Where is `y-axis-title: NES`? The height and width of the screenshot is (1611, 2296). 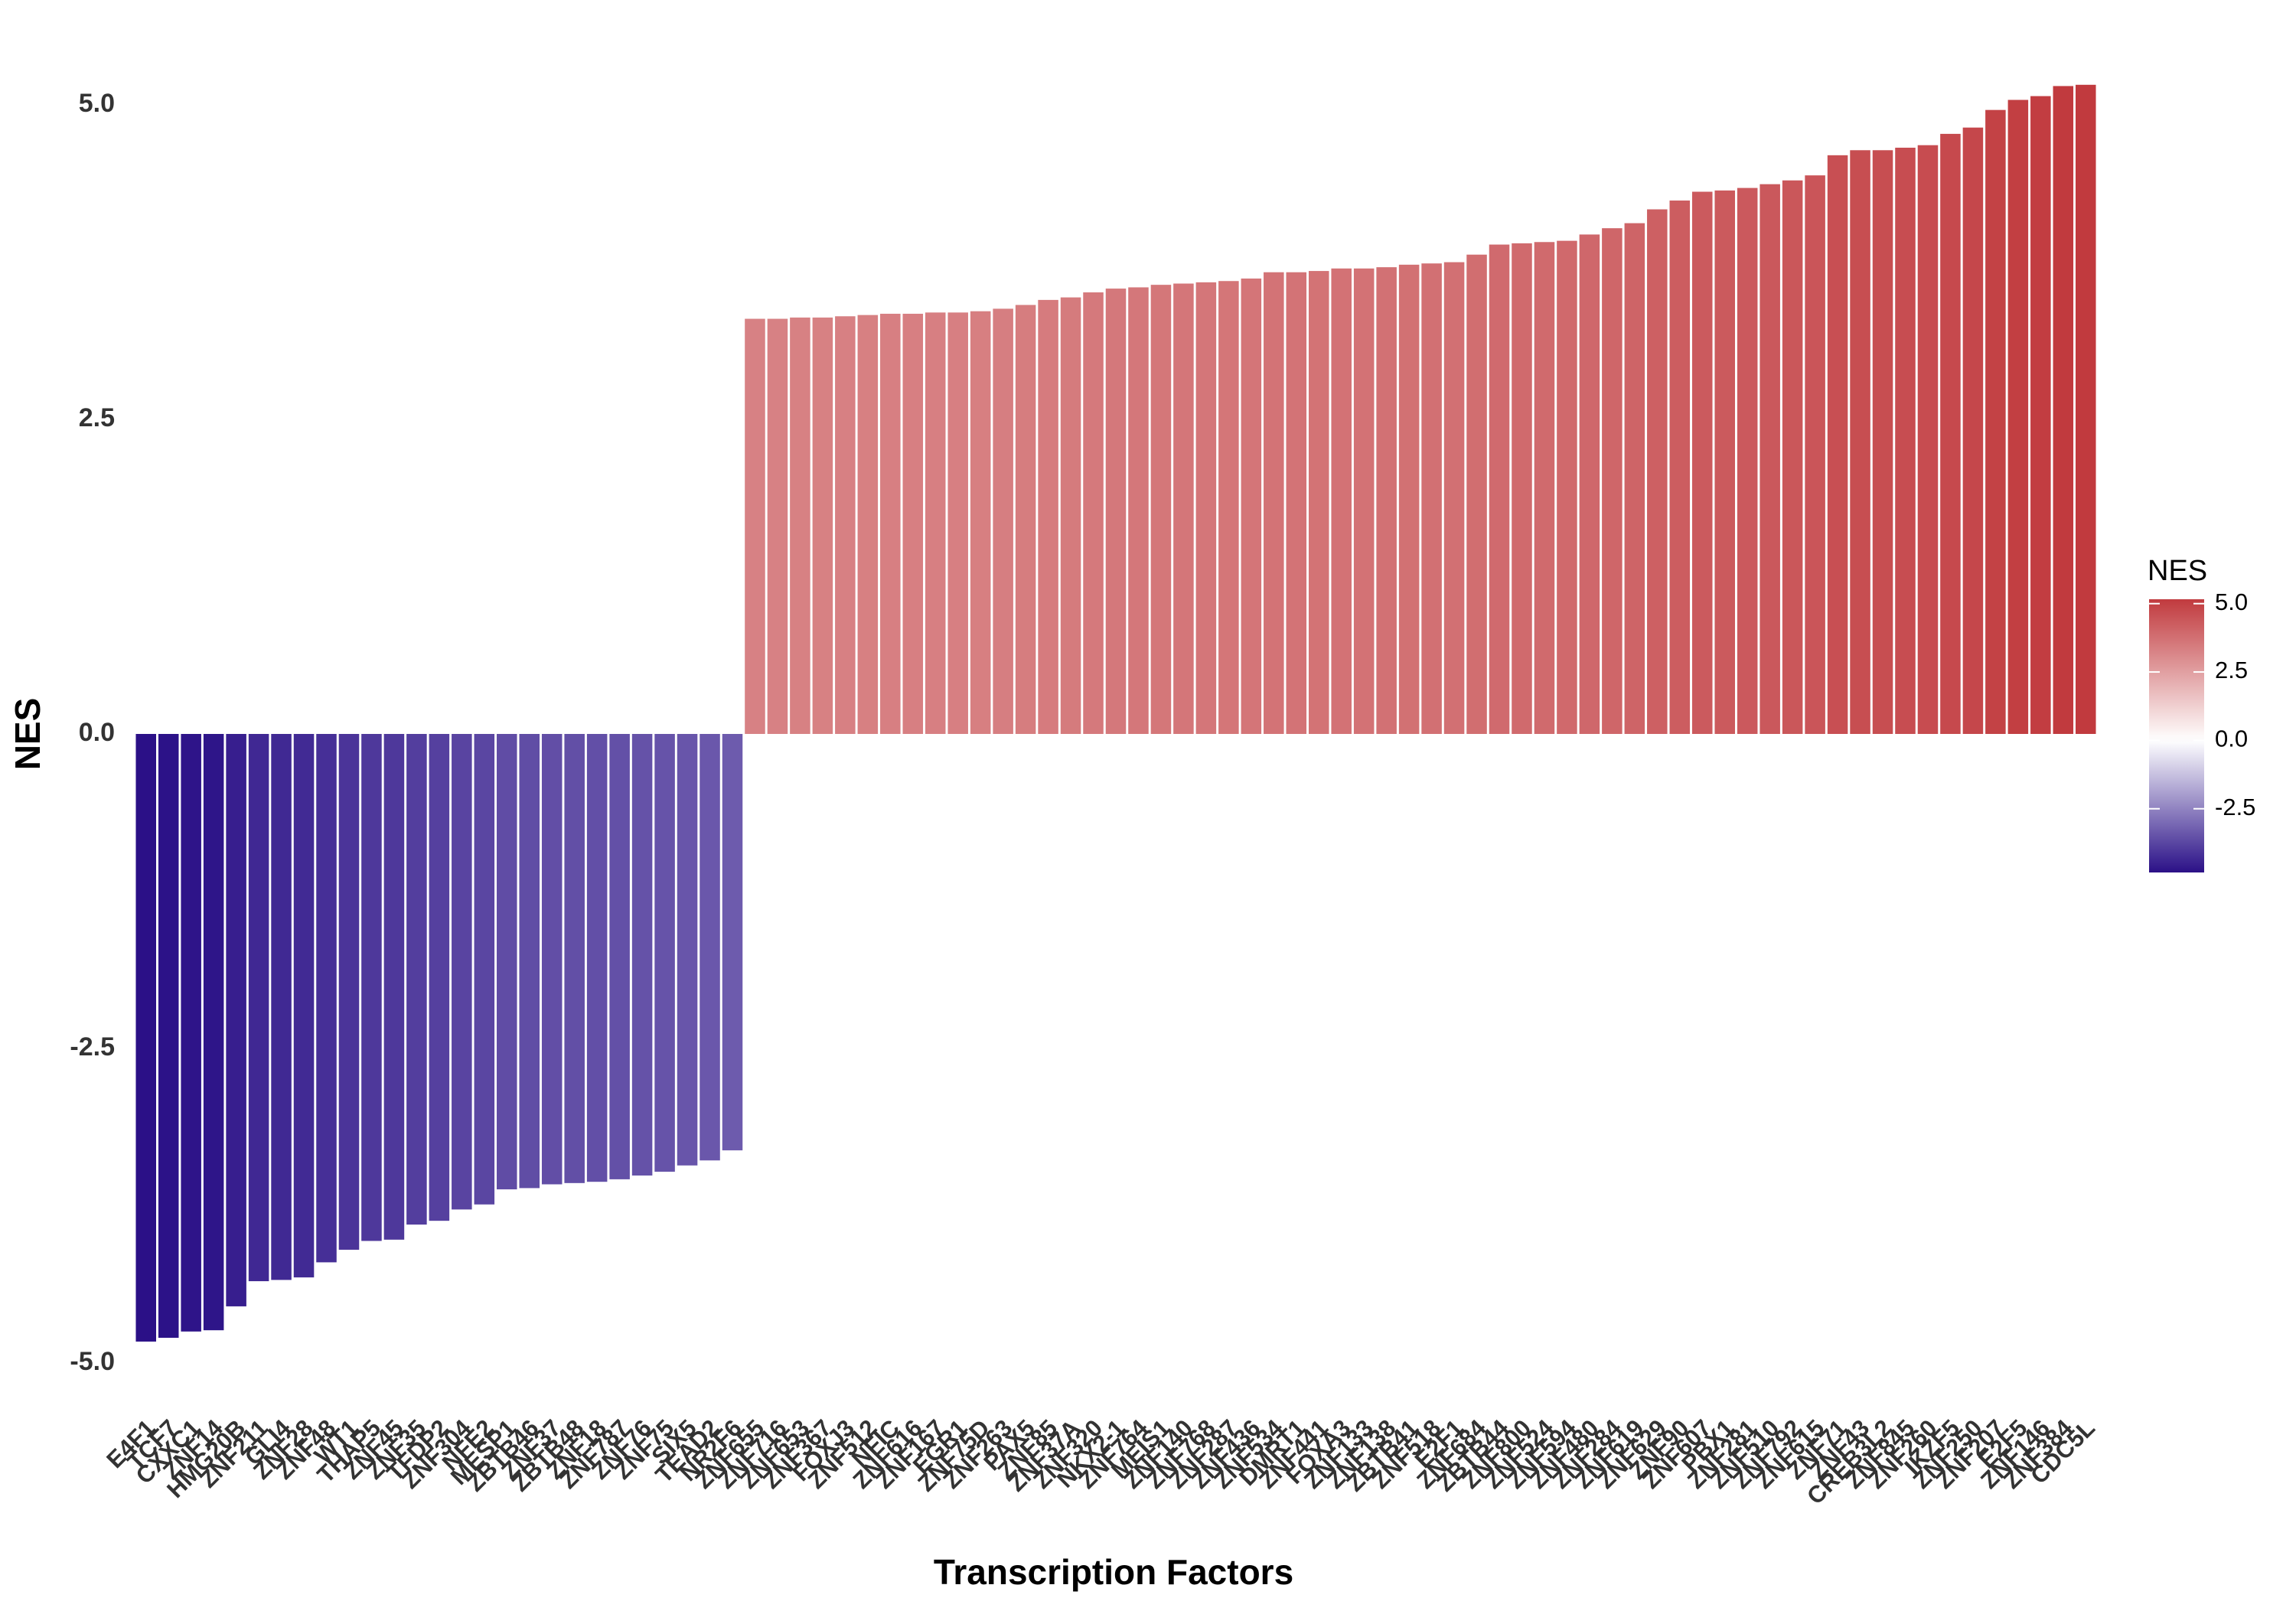 y-axis-title: NES is located at coordinates (27, 734).